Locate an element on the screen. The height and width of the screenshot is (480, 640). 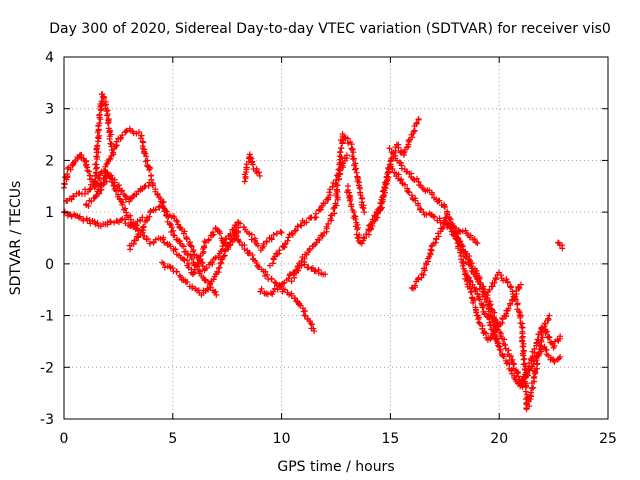
y-tick-label: 1 is located at coordinates (49, 213).